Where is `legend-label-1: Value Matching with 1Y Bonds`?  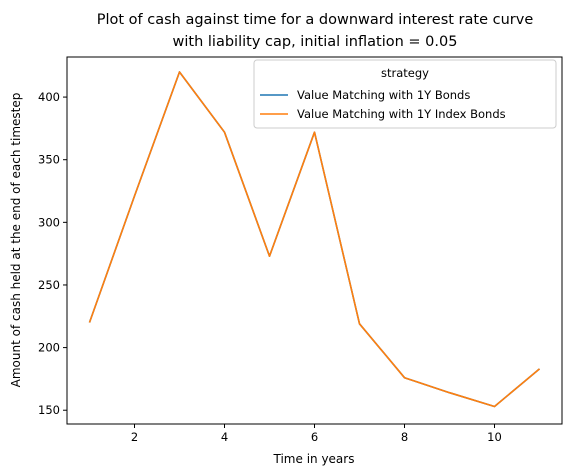
legend-label-1: Value Matching with 1Y Bonds is located at coordinates (383, 95).